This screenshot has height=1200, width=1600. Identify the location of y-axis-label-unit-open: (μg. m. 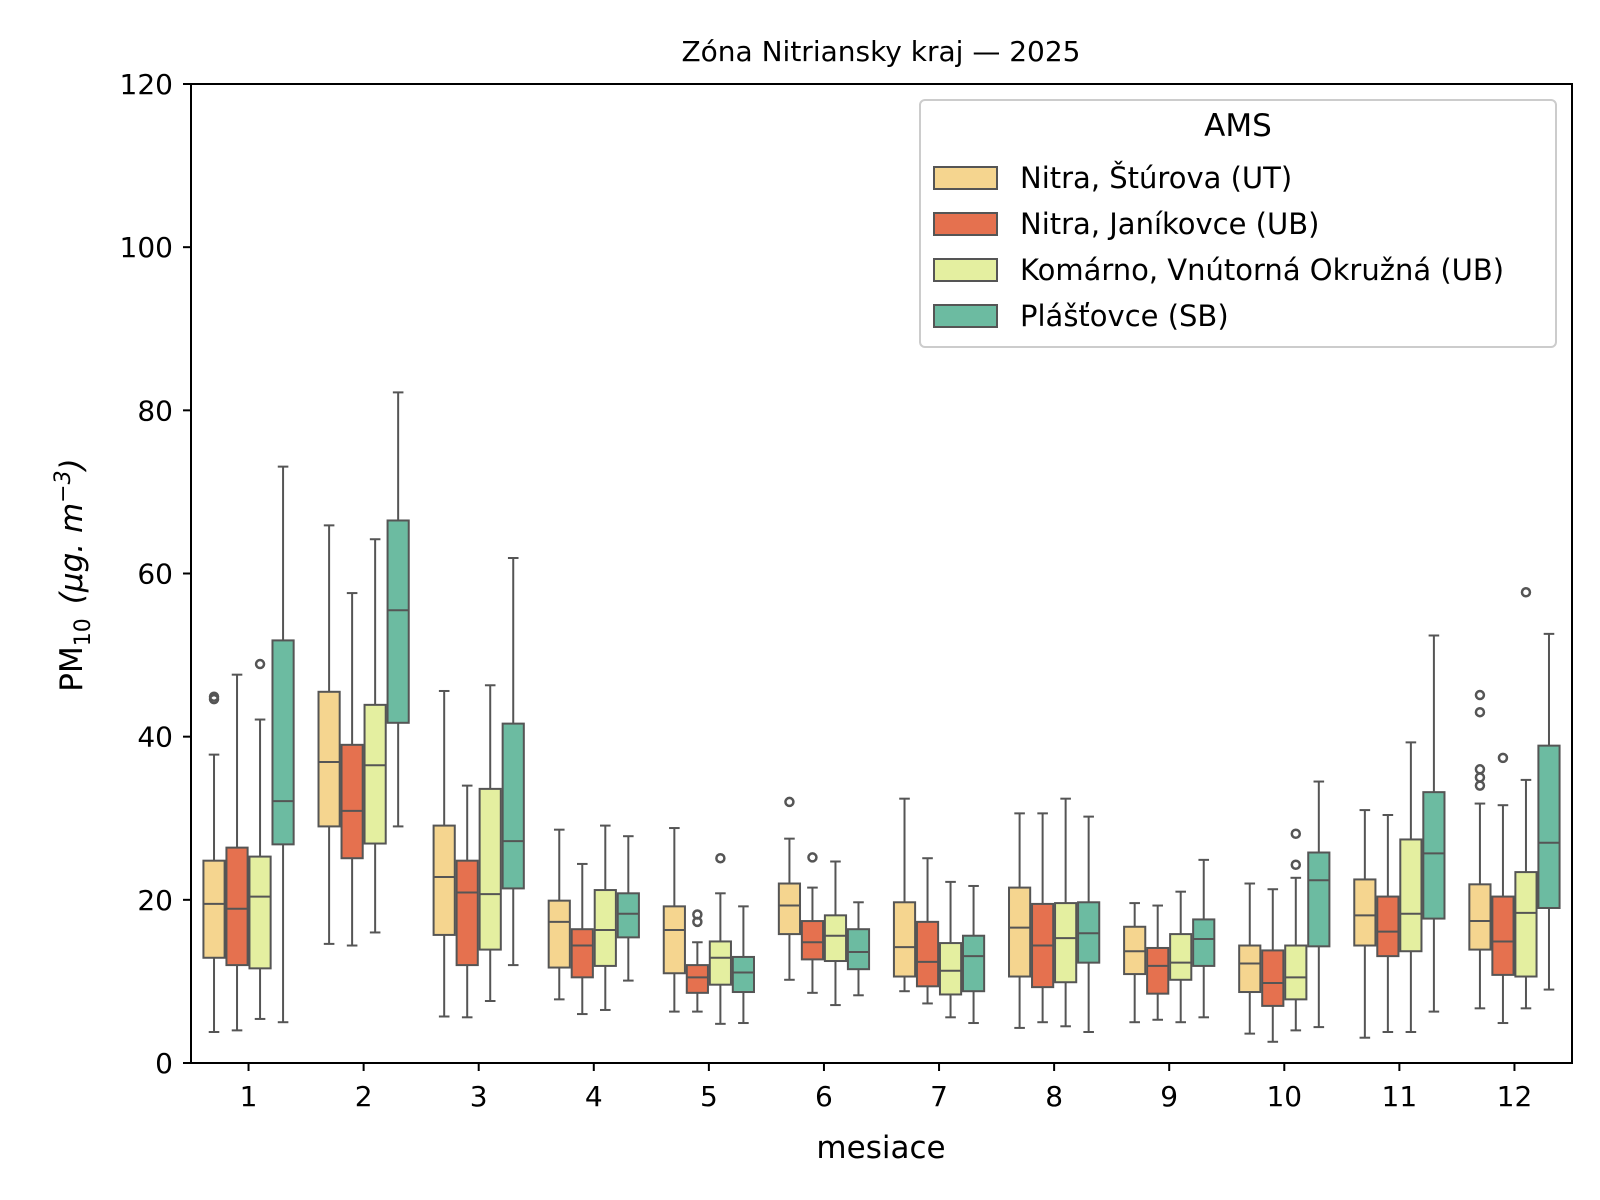
(72, 553).